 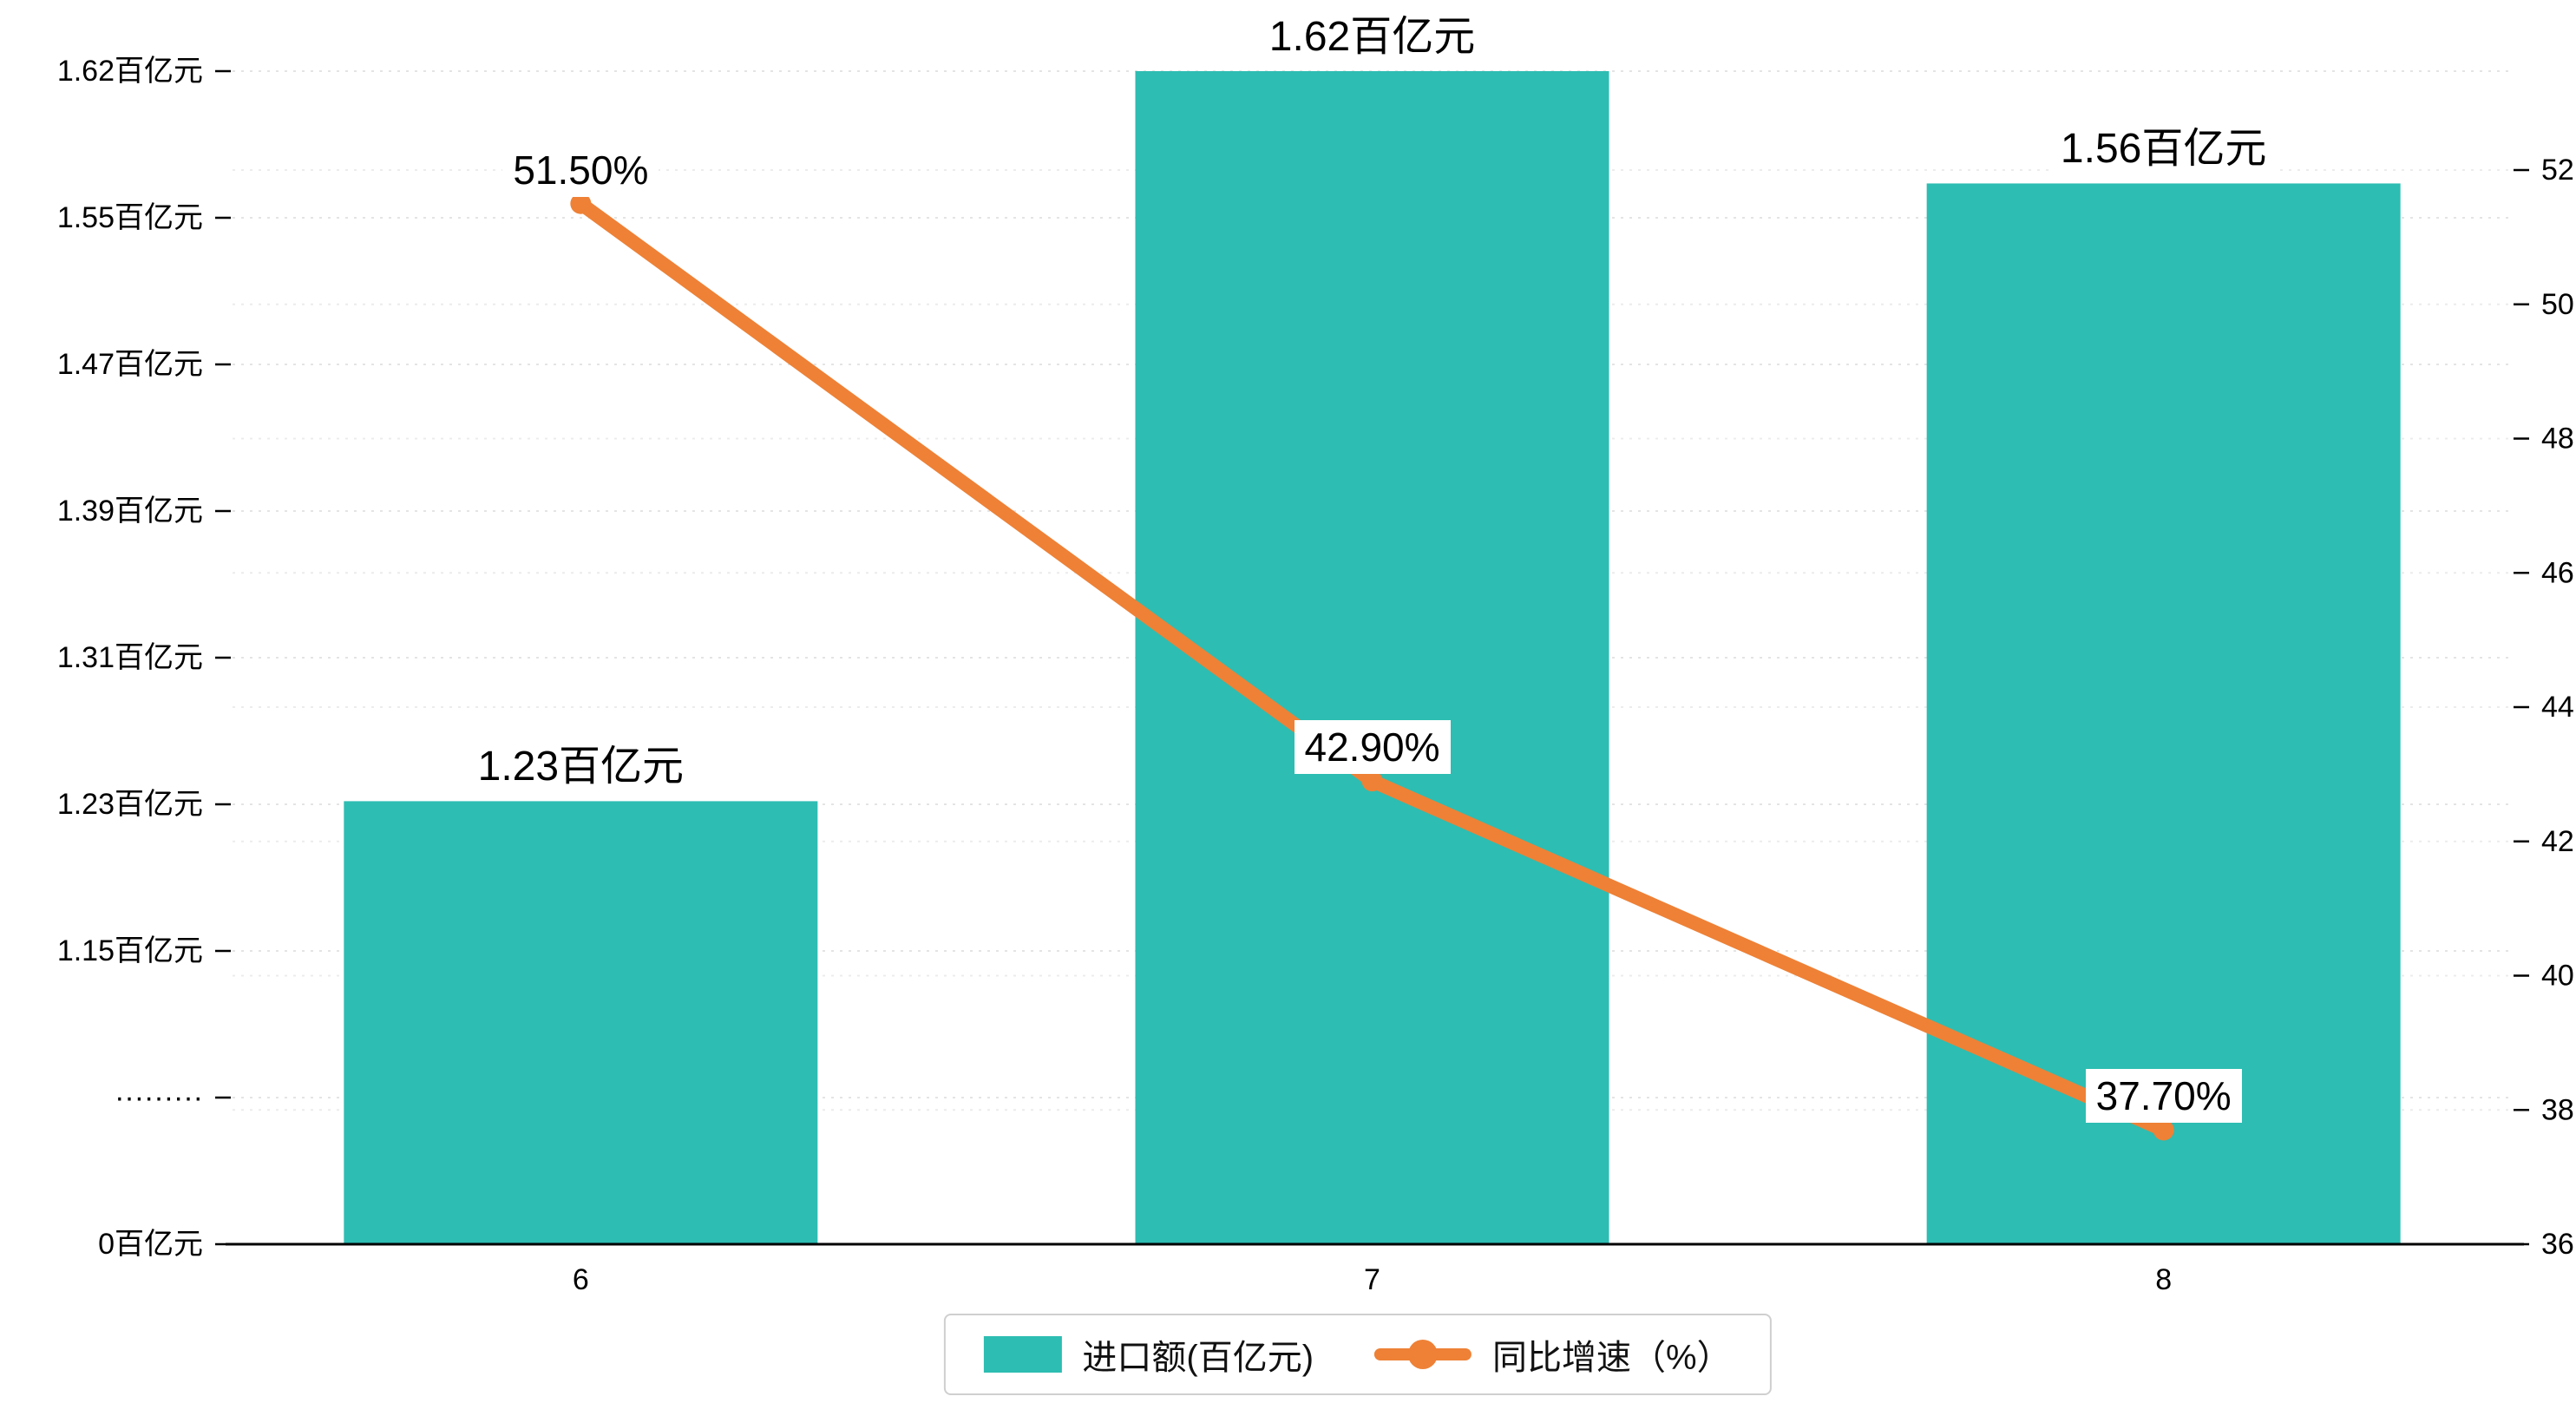 I want to click on right-axis-tick-label: 40, so click(x=2557, y=976).